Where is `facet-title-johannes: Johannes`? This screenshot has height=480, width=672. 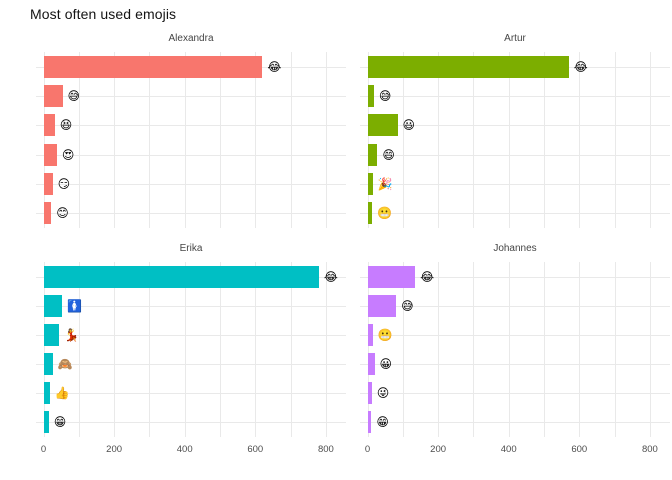
facet-title-johannes: Johannes is located at coordinates (515, 248).